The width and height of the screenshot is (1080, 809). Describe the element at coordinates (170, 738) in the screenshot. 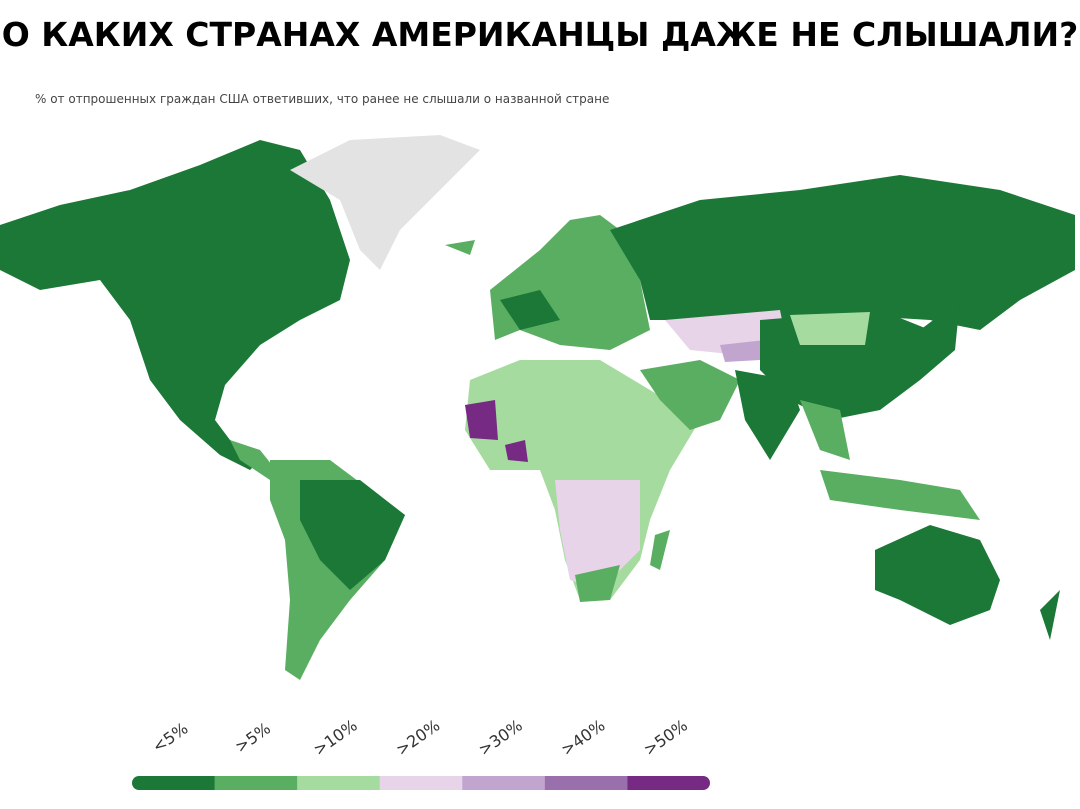

I see `legend-label: <5%` at that location.